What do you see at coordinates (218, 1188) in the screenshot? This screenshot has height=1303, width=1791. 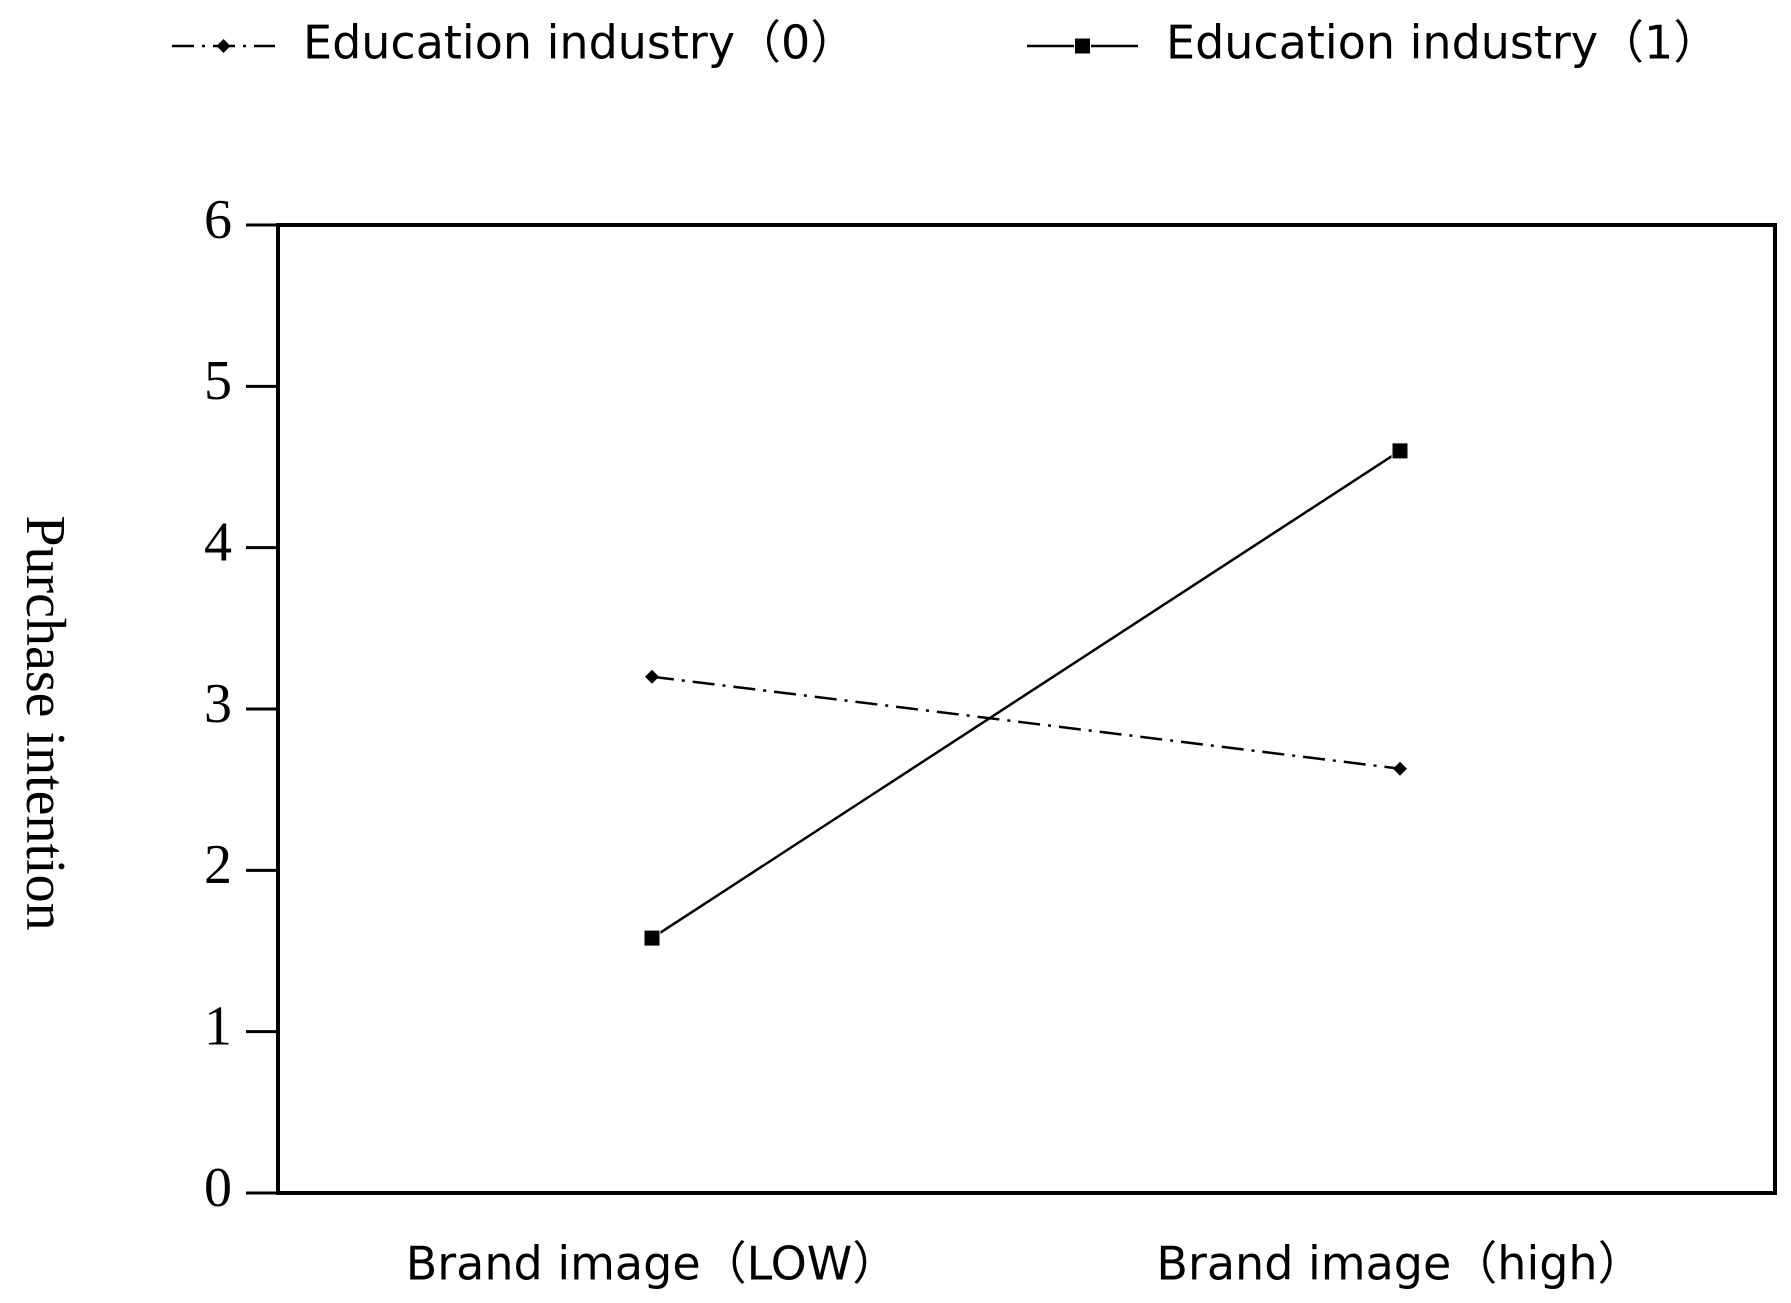 I see `y-tick-label: 0` at bounding box center [218, 1188].